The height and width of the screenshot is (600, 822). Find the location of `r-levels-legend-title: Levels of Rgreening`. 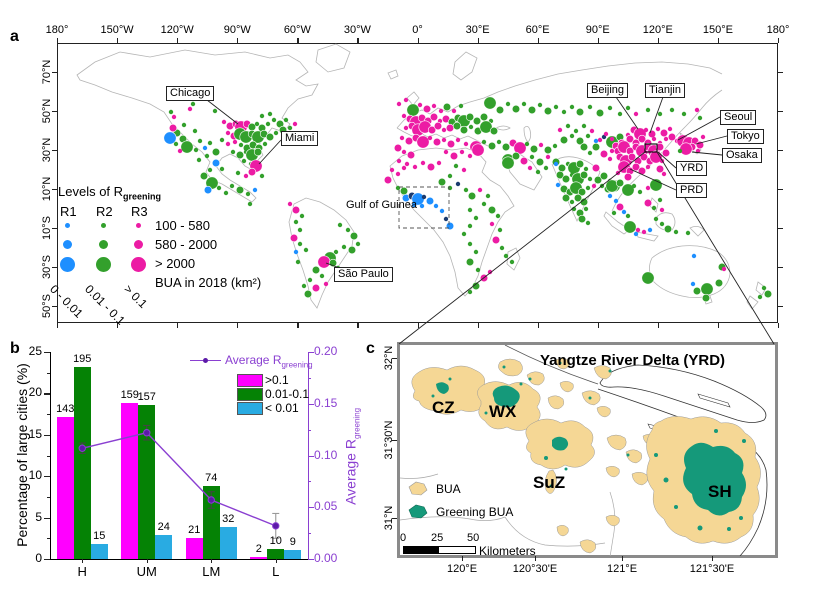

r-levels-legend-title: Levels of Rgreening is located at coordinates (109, 193).